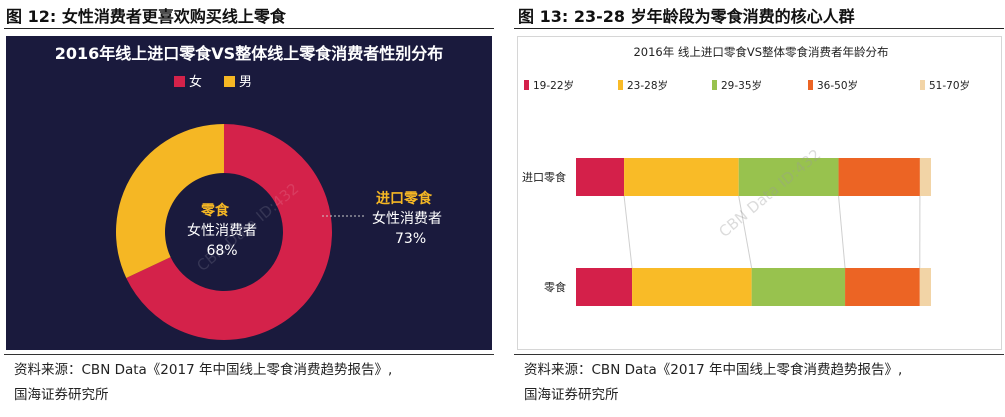 Image resolution: width=1005 pixels, height=417 pixels. Describe the element at coordinates (179, 81) in the screenshot. I see `legend-swatch-female` at that location.